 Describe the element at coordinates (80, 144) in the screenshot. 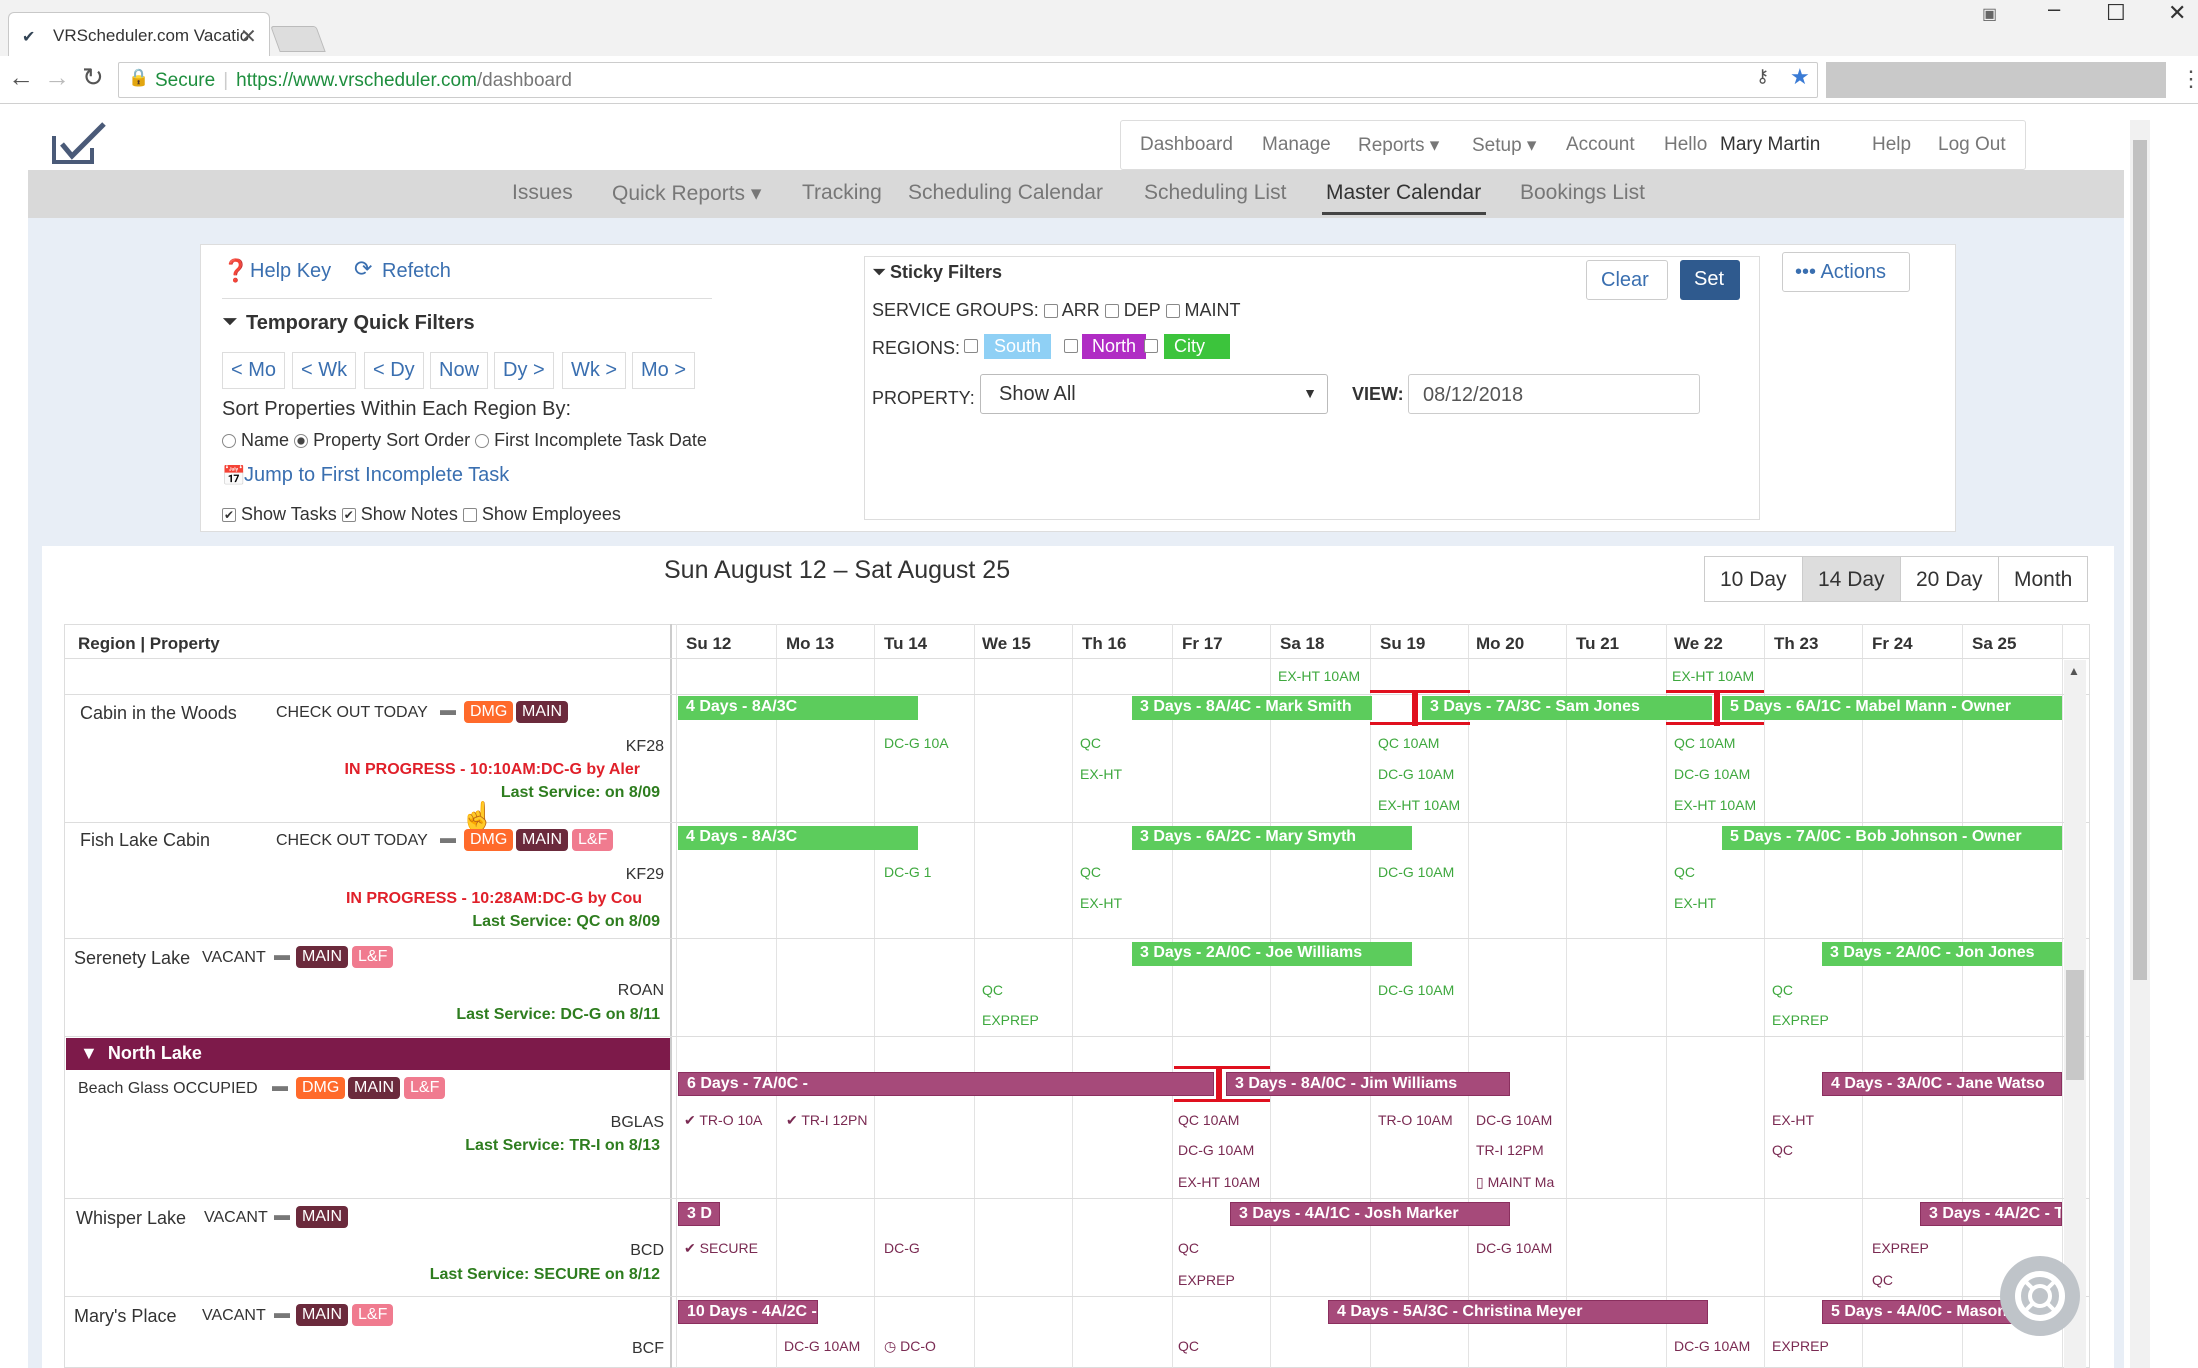

I see `vrscheduler-logo-icon` at that location.